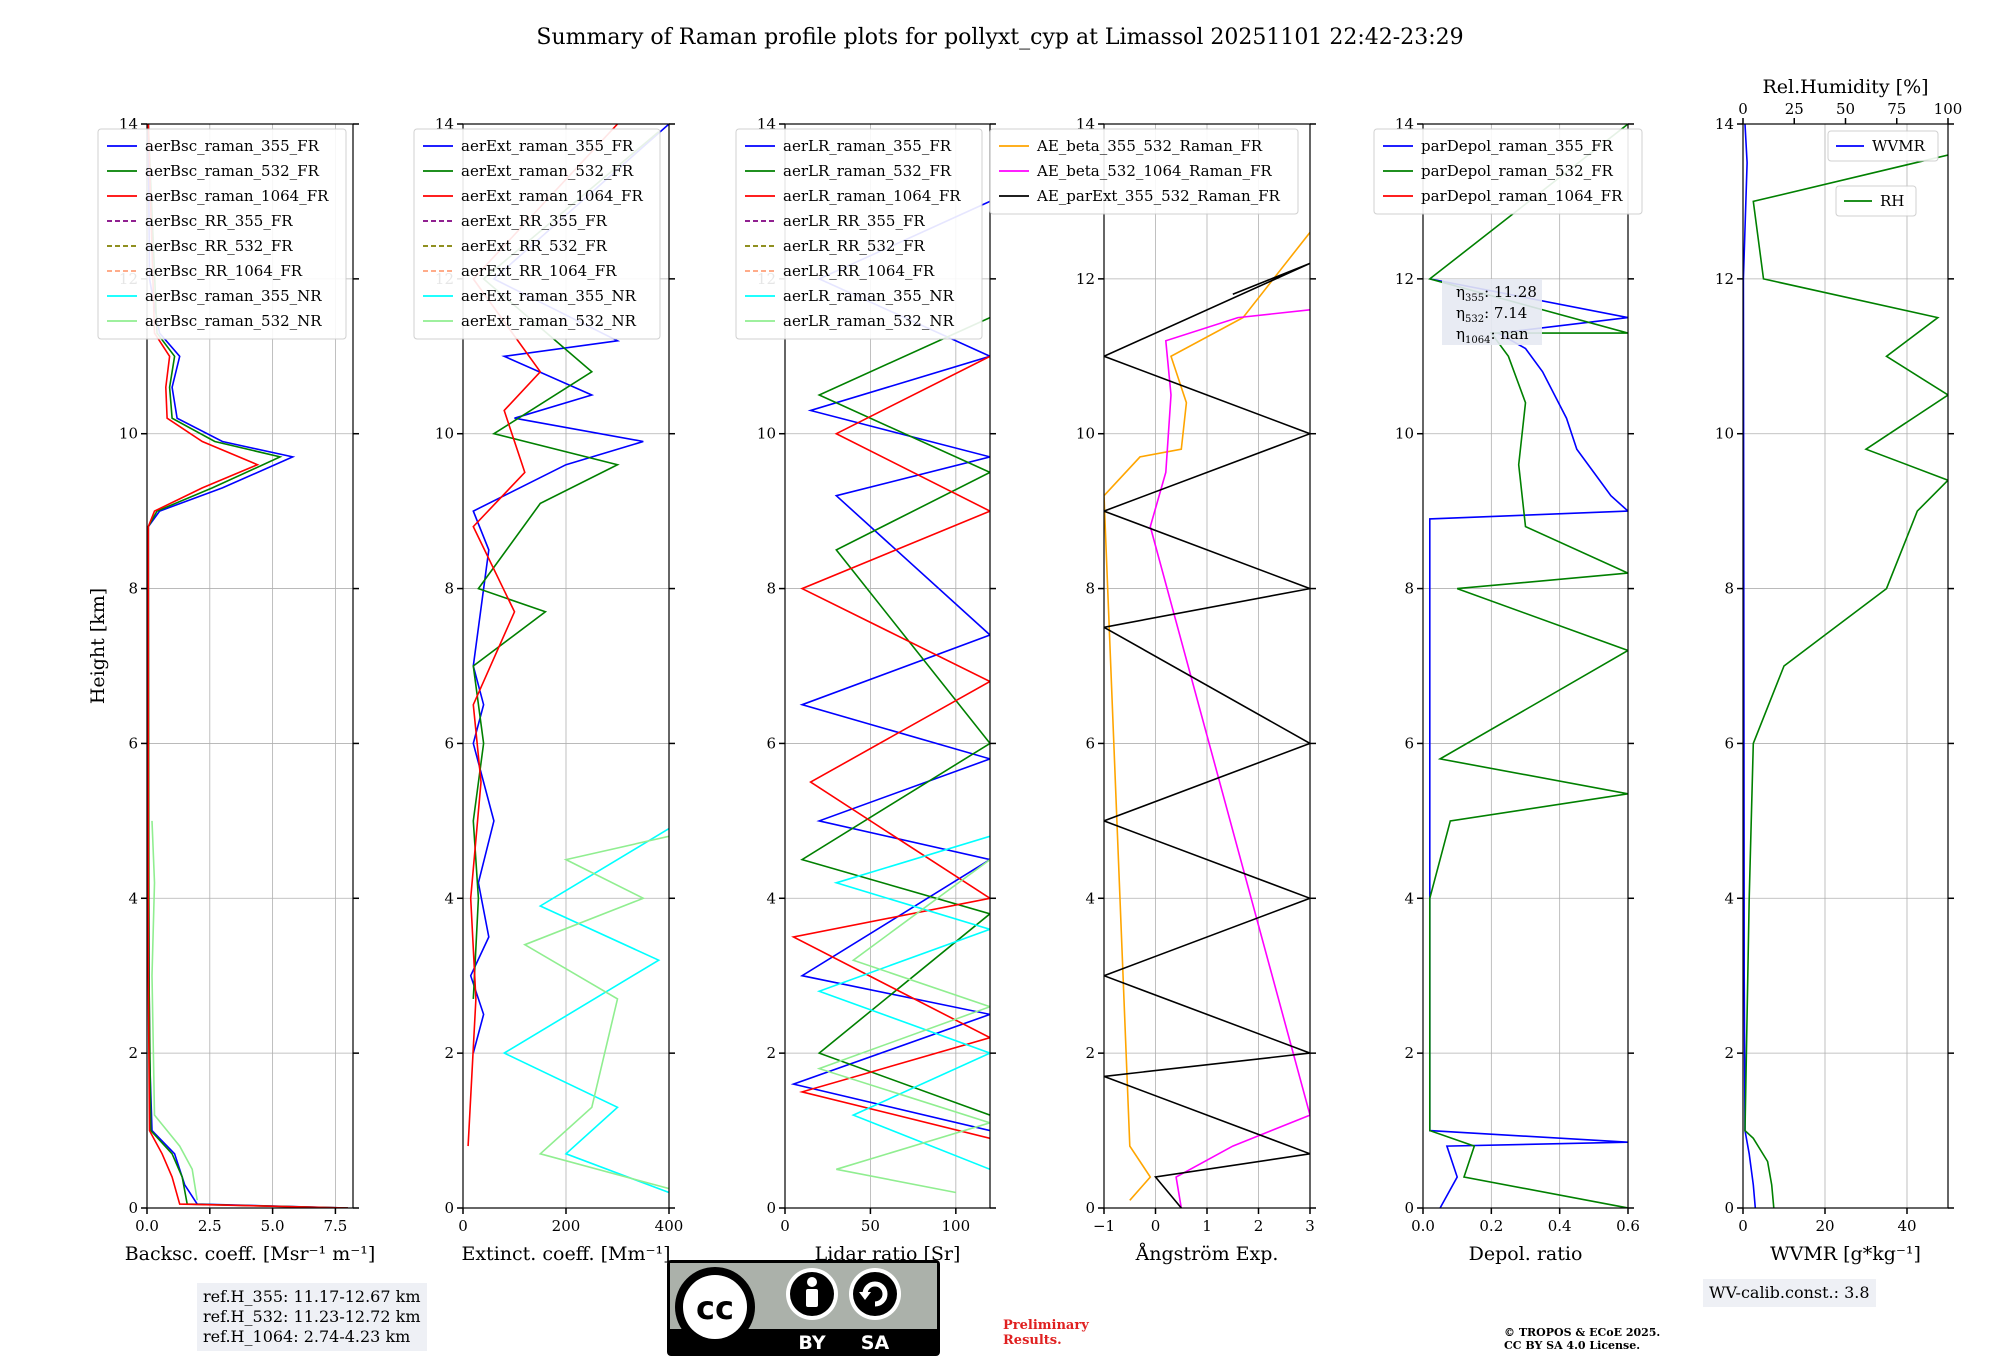 This screenshot has width=2000, height=1360. Describe the element at coordinates (859, 271) in the screenshot. I see `legend-entry: aerLR_RR_1064_FR` at that location.